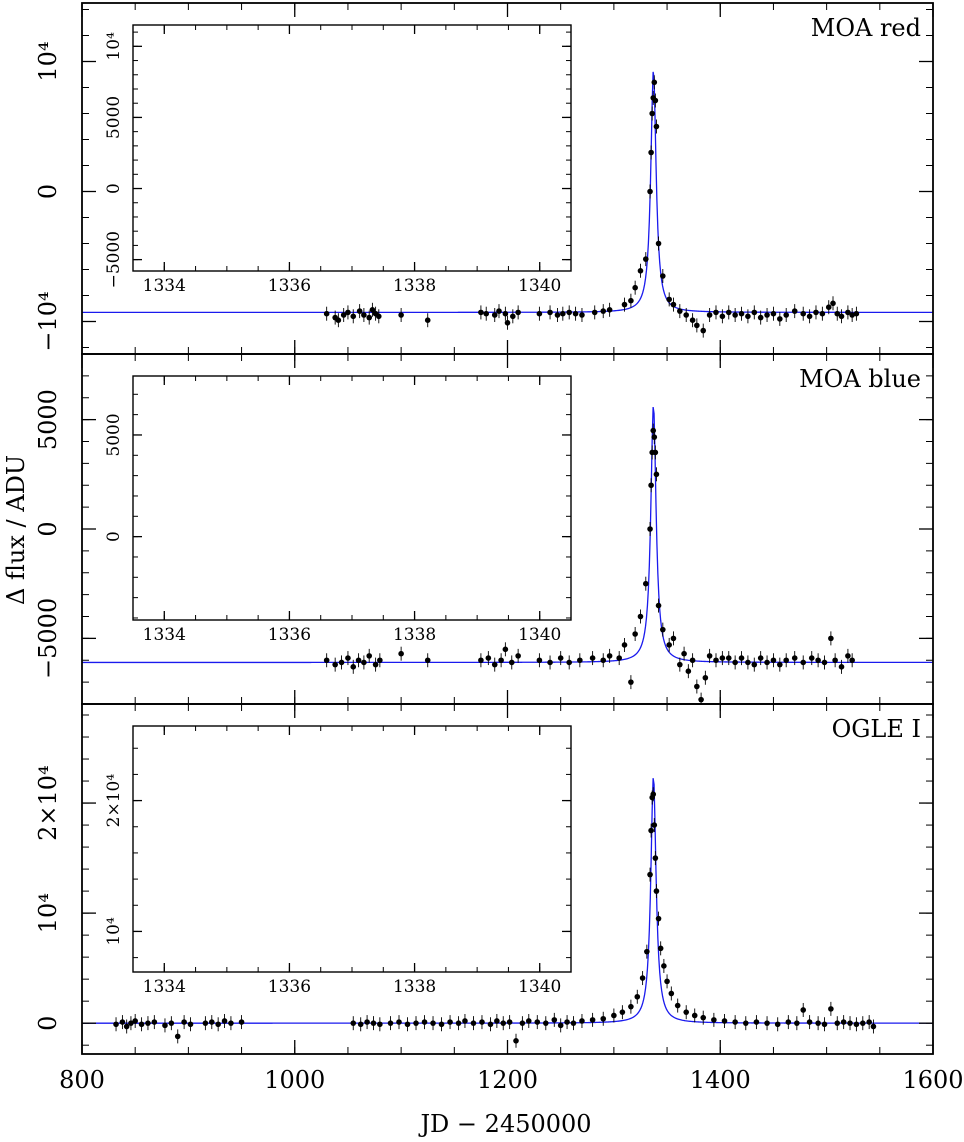 This screenshot has width=964, height=1142. Describe the element at coordinates (48, 638) in the screenshot. I see `y-tick-label: −5000` at that location.